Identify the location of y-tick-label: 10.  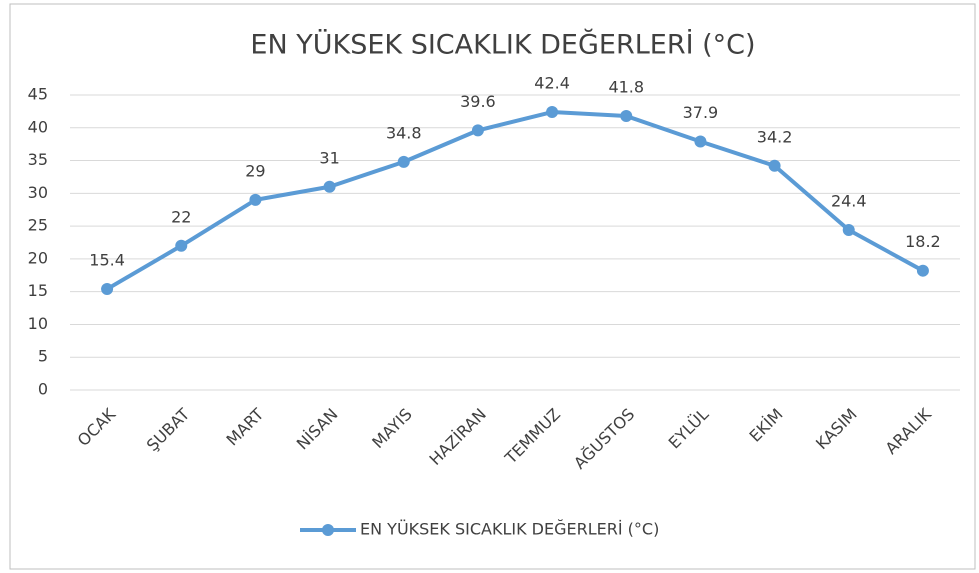
(38, 323).